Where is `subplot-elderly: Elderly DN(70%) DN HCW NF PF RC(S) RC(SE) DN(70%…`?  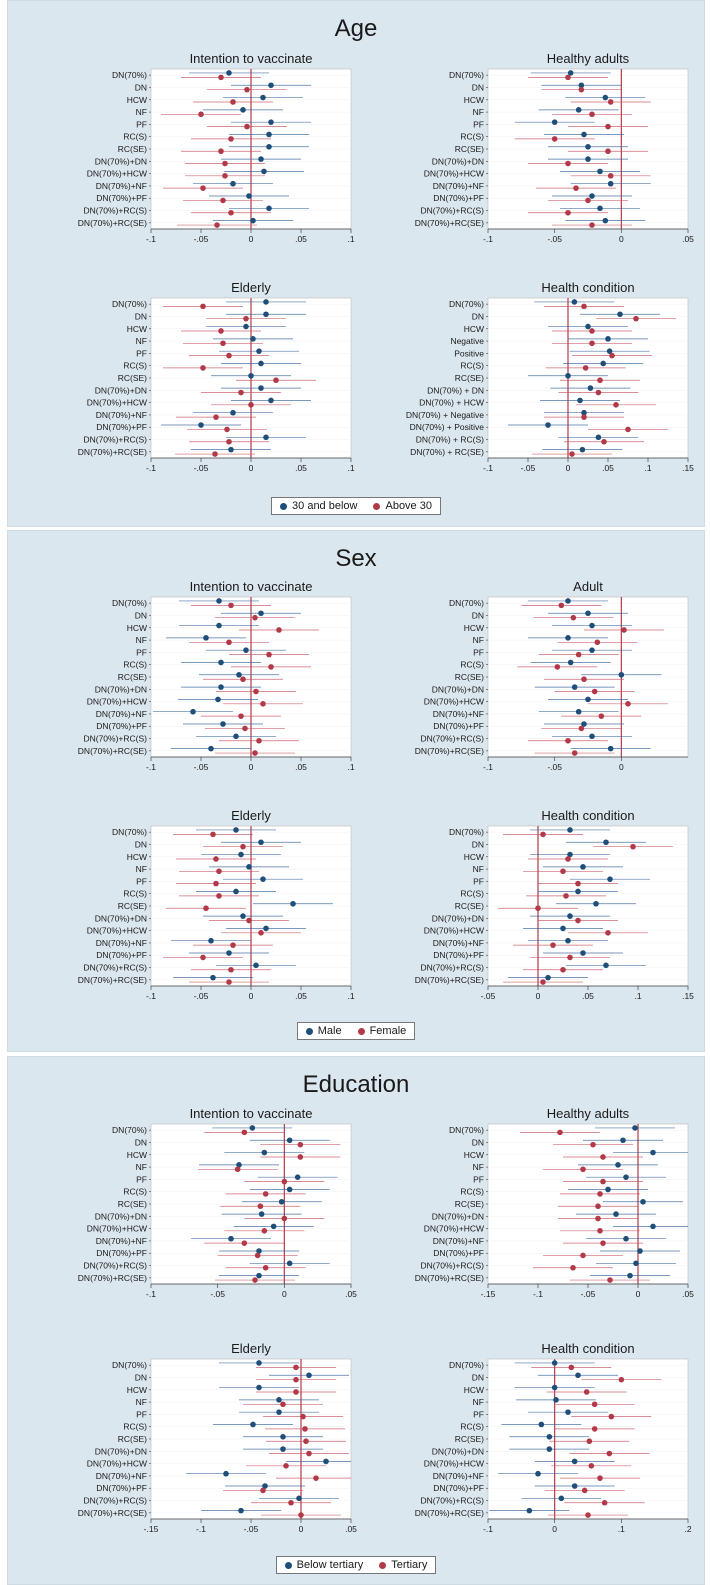 subplot-elderly: Elderly DN(70%) DN HCW NF PF RC(S) RC(SE) DN(70%… is located at coordinates (217, 1437).